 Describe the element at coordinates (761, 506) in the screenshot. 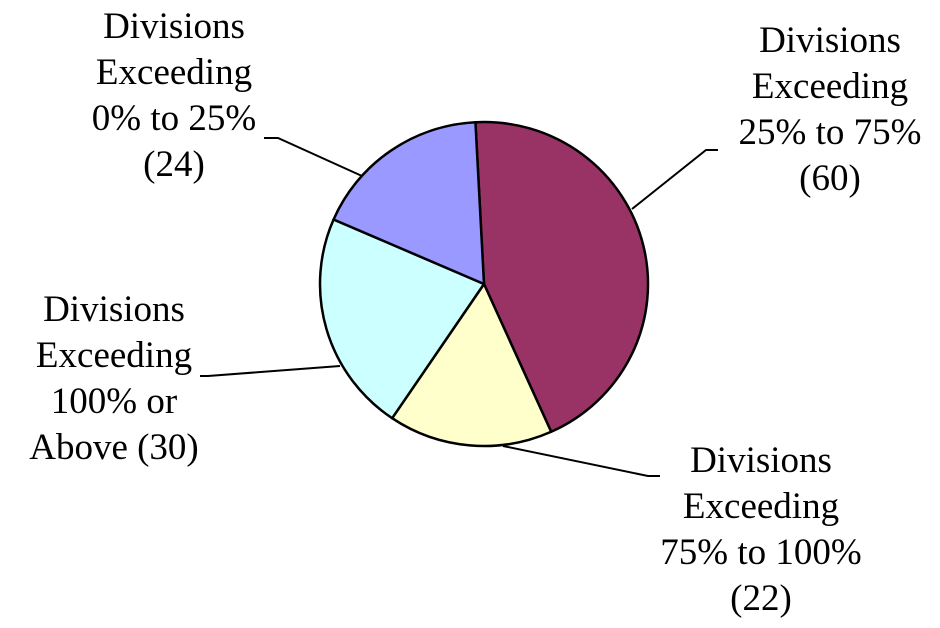

I see `slice-label-2-line-2: Exceeding` at that location.